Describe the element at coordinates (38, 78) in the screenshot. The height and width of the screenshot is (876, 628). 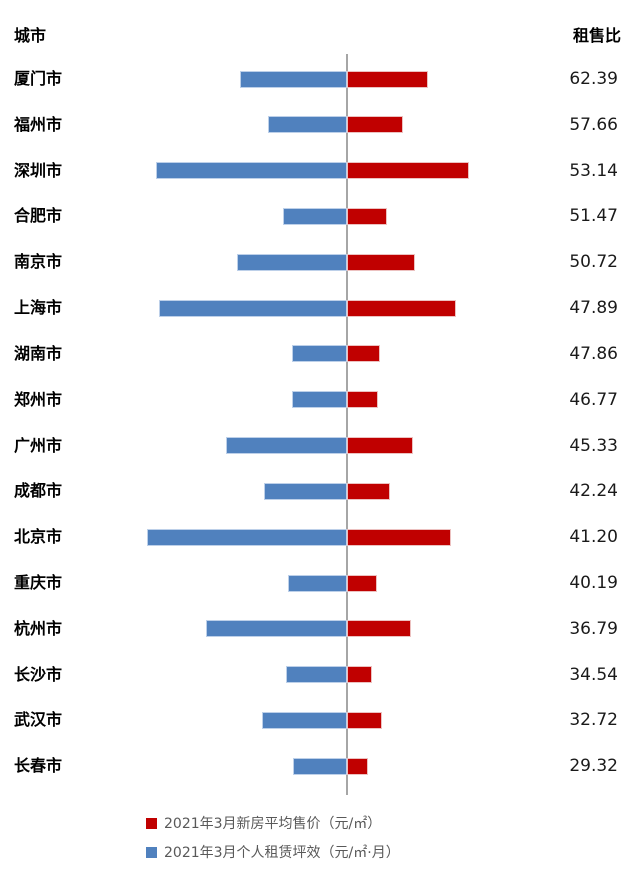
I see `city-label: 厦门市` at that location.